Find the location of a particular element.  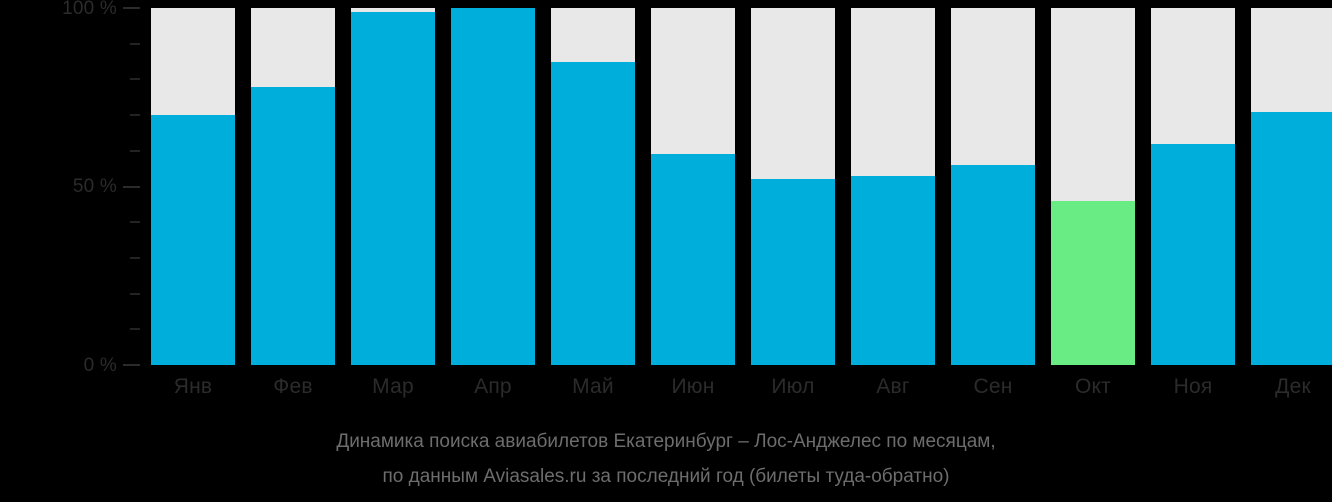

y-axis-tick-label: 50 % is located at coordinates (94, 186).